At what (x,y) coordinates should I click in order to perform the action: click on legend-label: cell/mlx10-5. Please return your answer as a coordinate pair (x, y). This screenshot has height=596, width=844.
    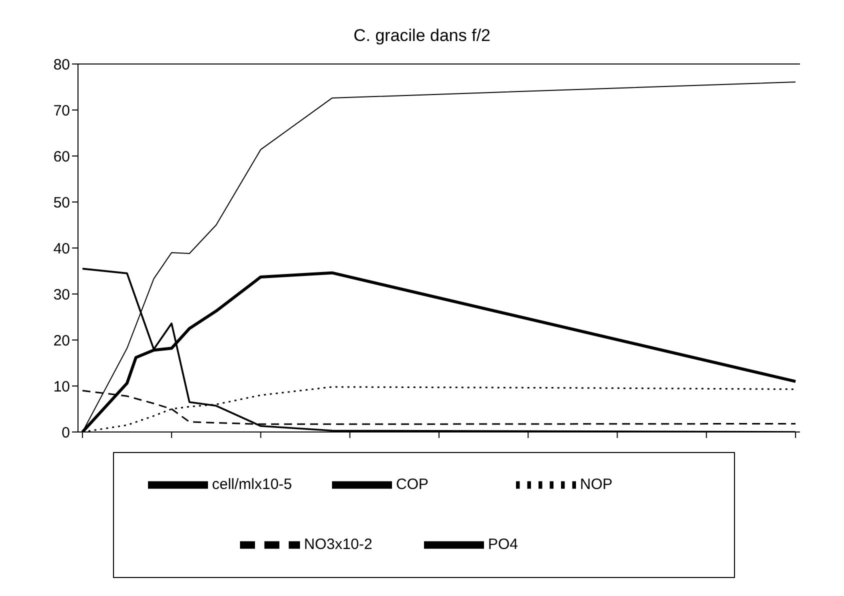
    Looking at the image, I should click on (253, 484).